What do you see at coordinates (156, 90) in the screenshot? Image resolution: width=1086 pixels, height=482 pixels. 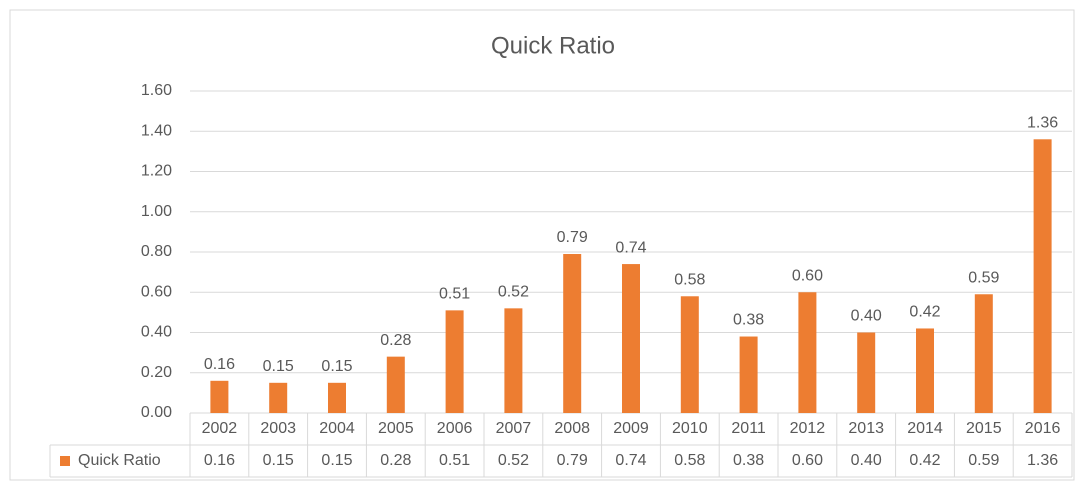 I see `y-tick-label: 1.60` at bounding box center [156, 90].